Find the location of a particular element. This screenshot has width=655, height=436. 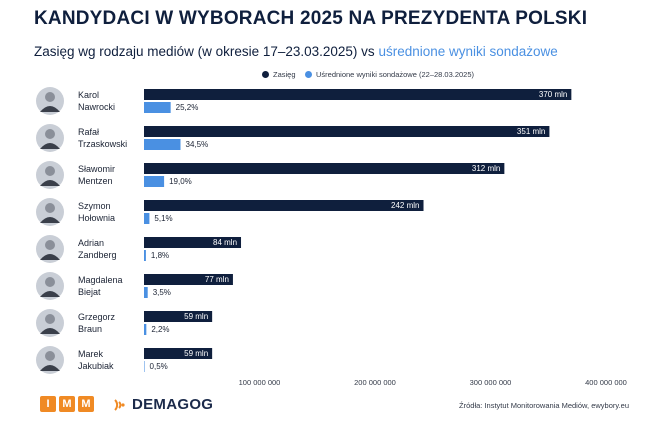

legend-dot-zasieg is located at coordinates (265, 74).